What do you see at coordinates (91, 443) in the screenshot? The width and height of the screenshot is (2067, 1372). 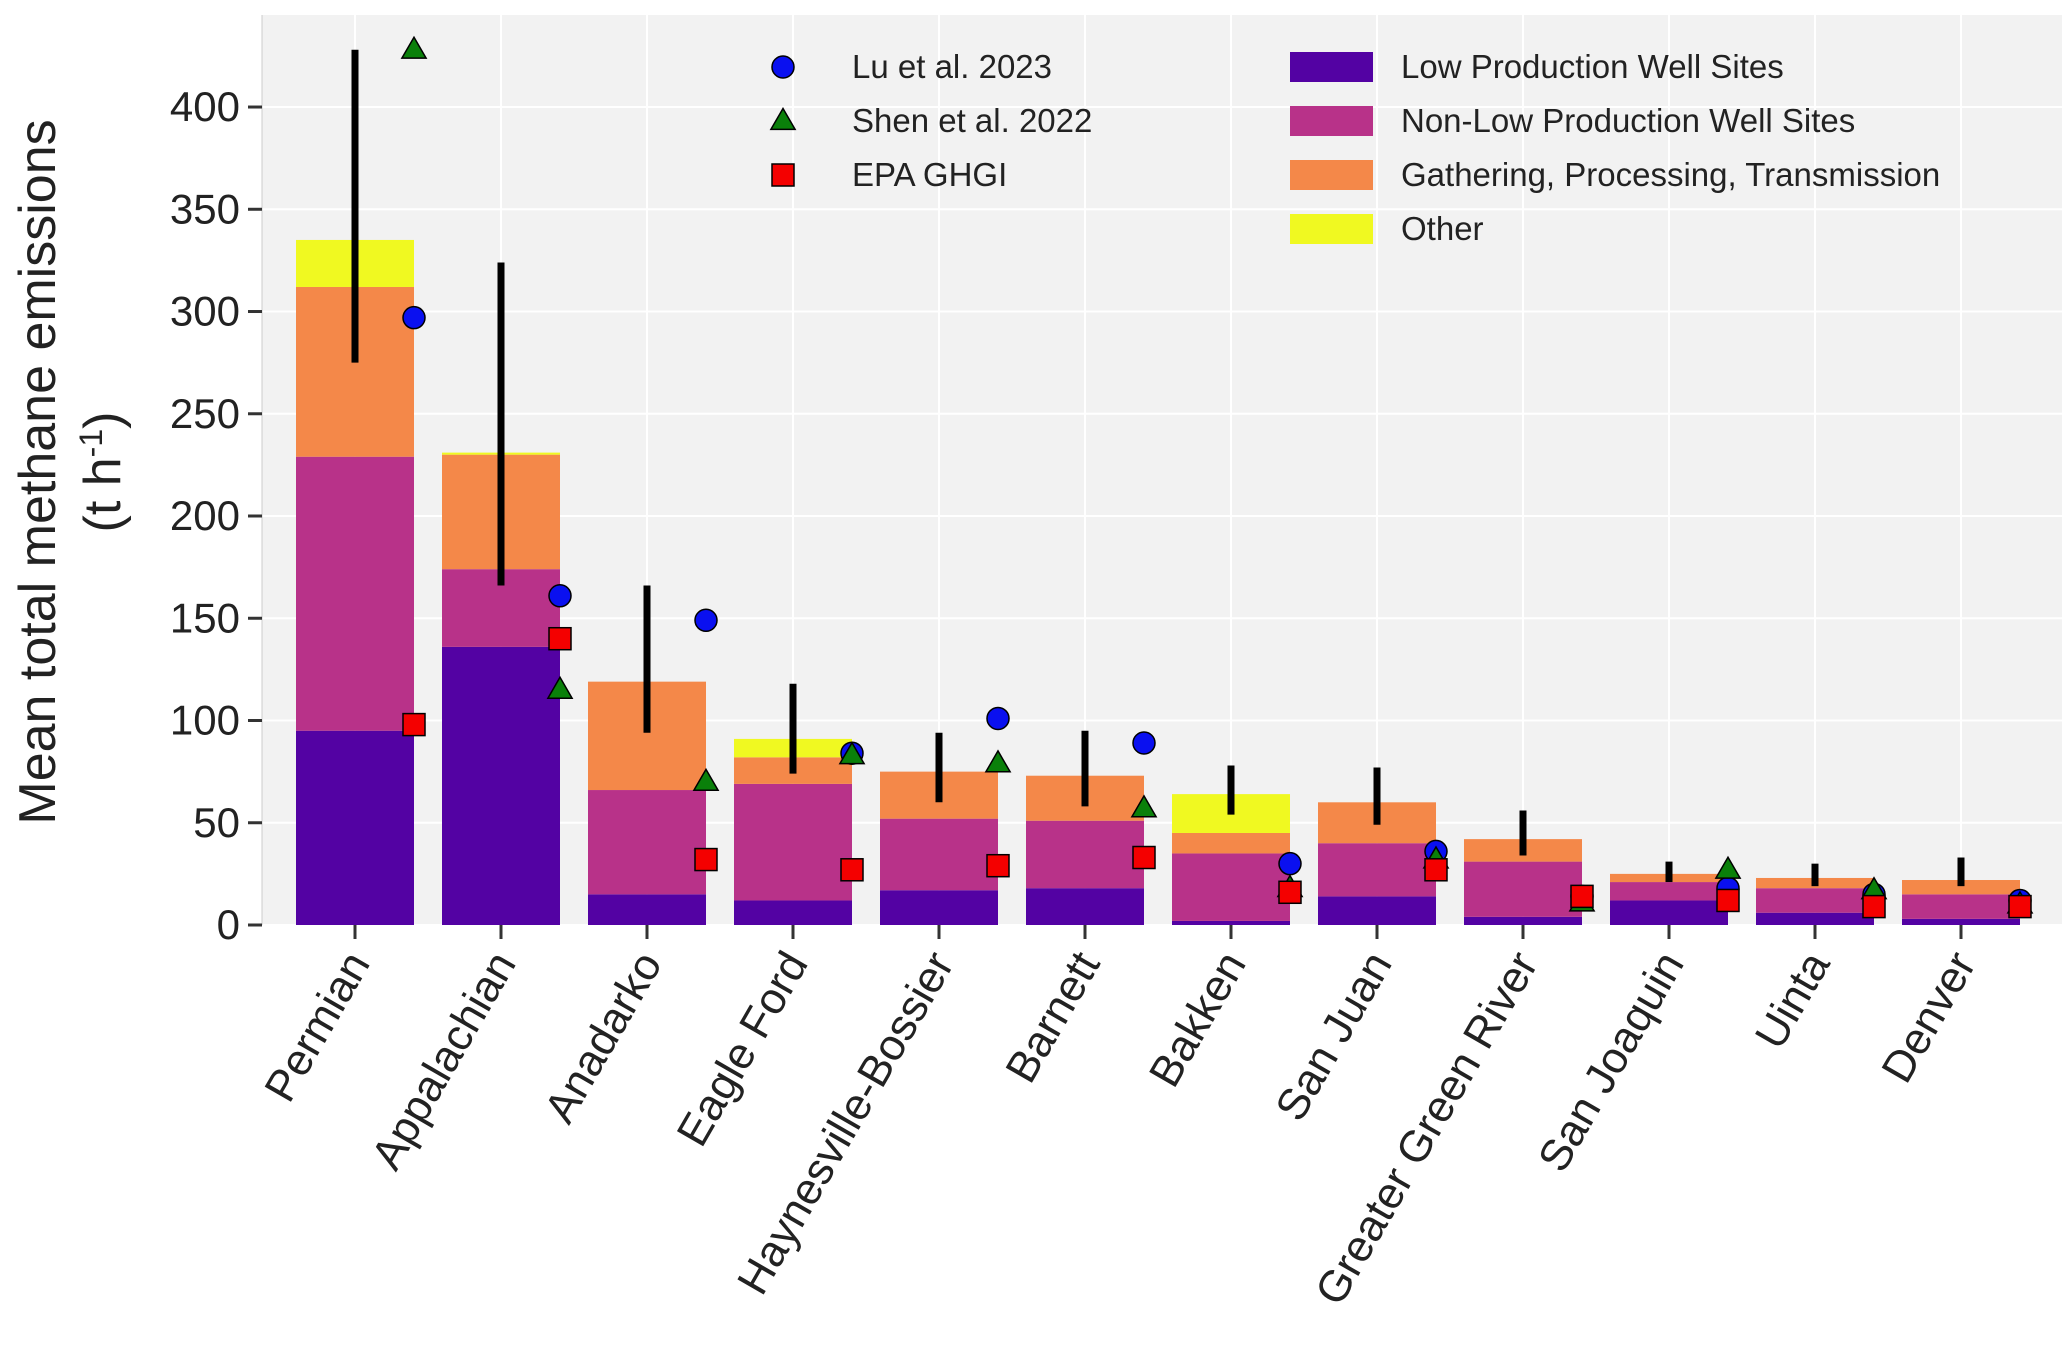 I see `y-axis-unit-superscript: -1` at bounding box center [91, 443].